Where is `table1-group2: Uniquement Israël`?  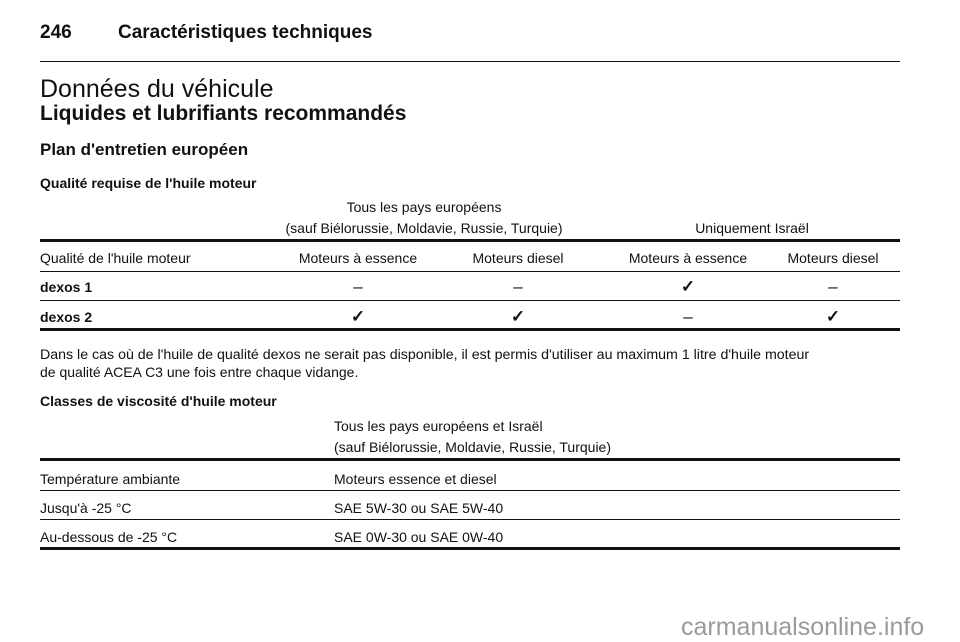 table1-group2: Uniquement Israël is located at coordinates (752, 228).